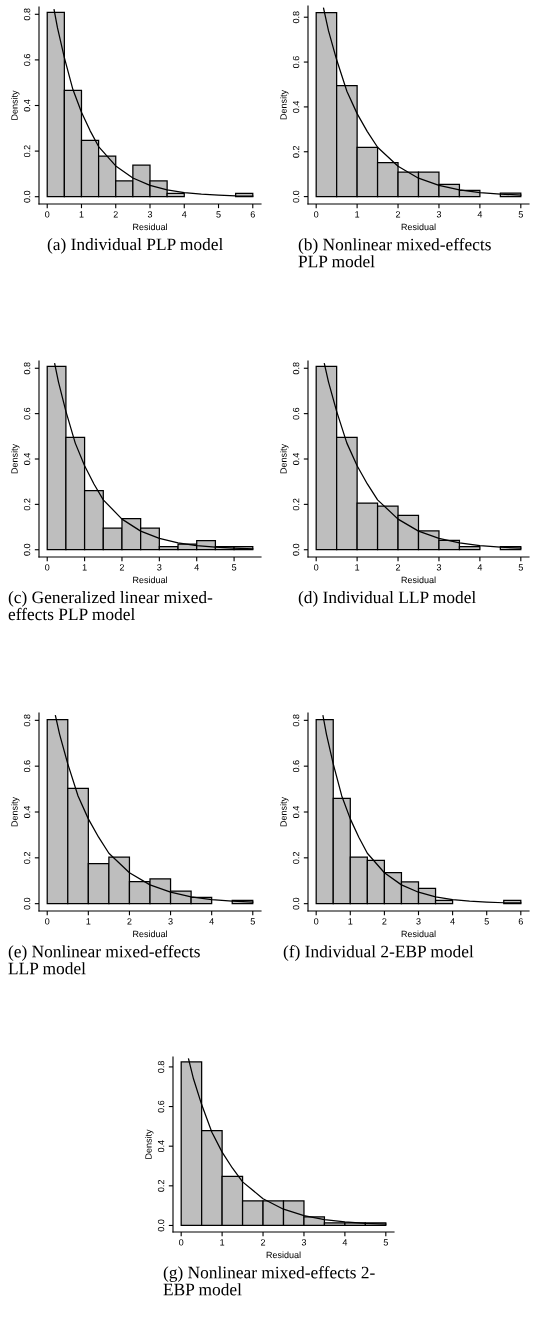 This screenshot has width=545, height=1328. Describe the element at coordinates (104, 960) in the screenshot. I see `text: (e) Nonlinear mixed-effects LLP model` at that location.